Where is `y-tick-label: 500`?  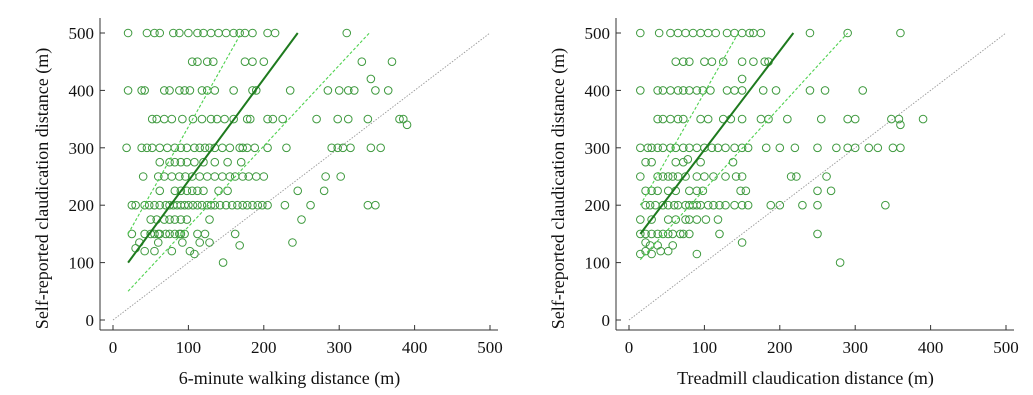 y-tick-label: 500 is located at coordinates (598, 33).